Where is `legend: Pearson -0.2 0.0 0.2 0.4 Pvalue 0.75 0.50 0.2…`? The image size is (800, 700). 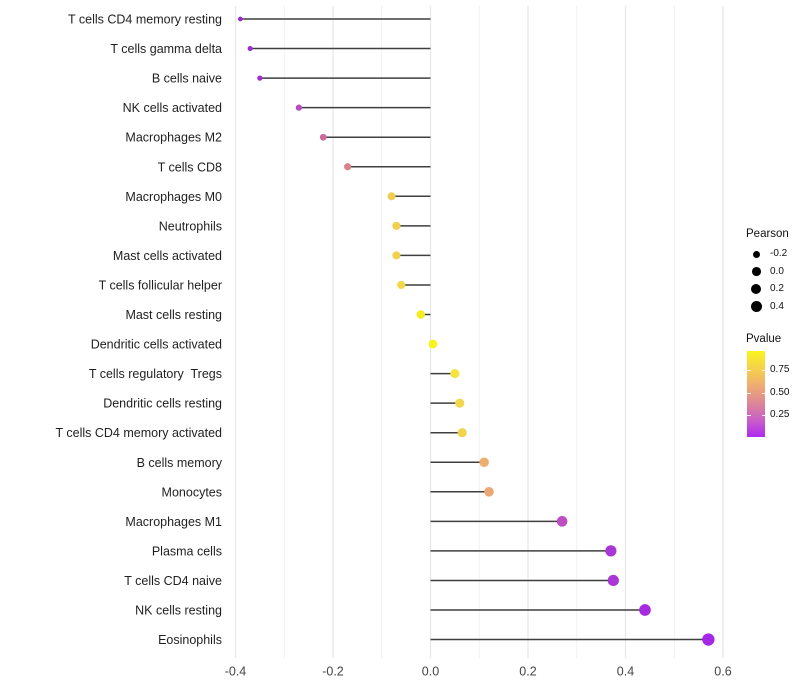
legend: Pearson -0.2 0.0 0.2 0.4 Pvalue 0.75 0.50 0.2… is located at coordinates (773, 338).